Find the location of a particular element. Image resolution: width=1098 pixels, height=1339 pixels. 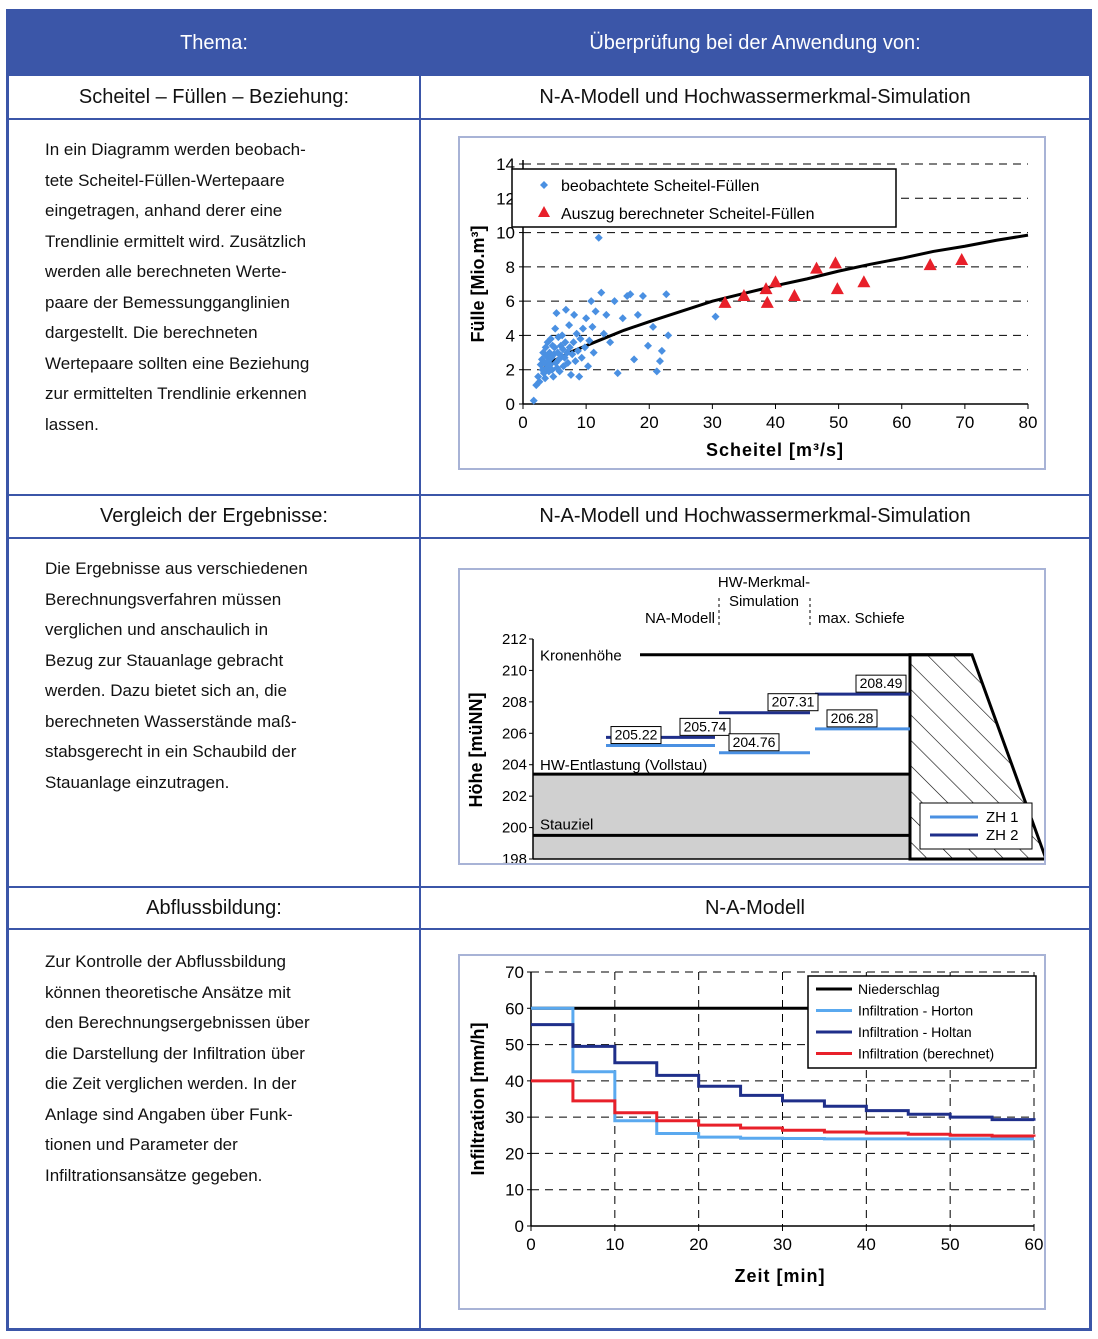

legend-marker-computed is located at coordinates (544, 211).